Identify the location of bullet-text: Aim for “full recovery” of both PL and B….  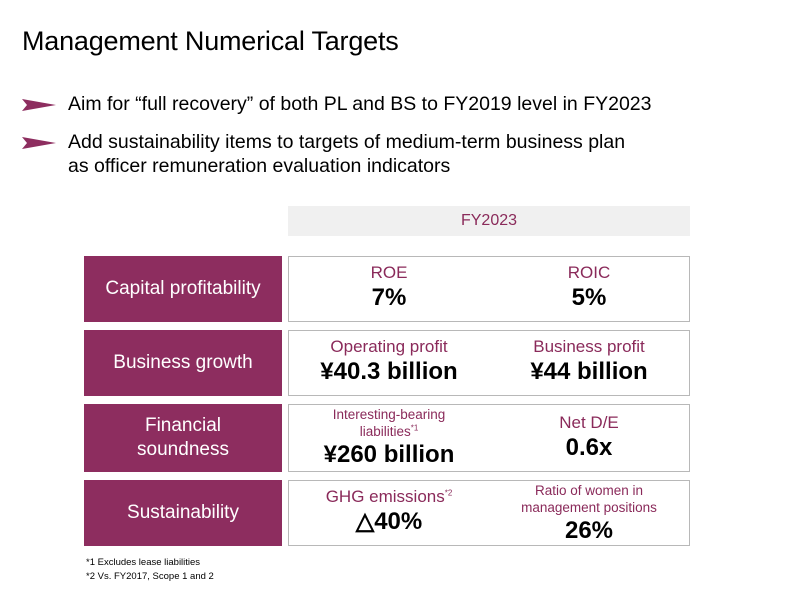
(360, 104).